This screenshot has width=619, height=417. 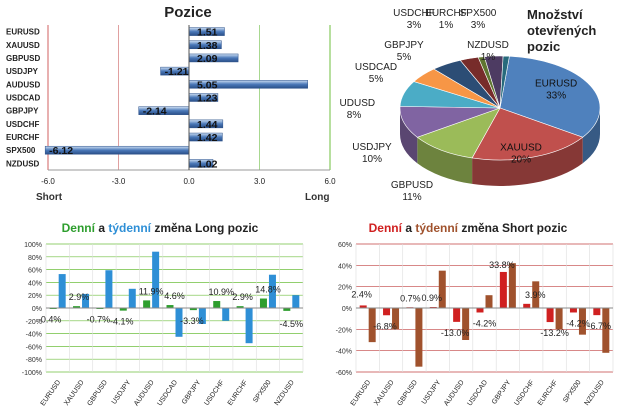 I want to click on pie-slice-name: EURCHF, so click(x=446, y=13).